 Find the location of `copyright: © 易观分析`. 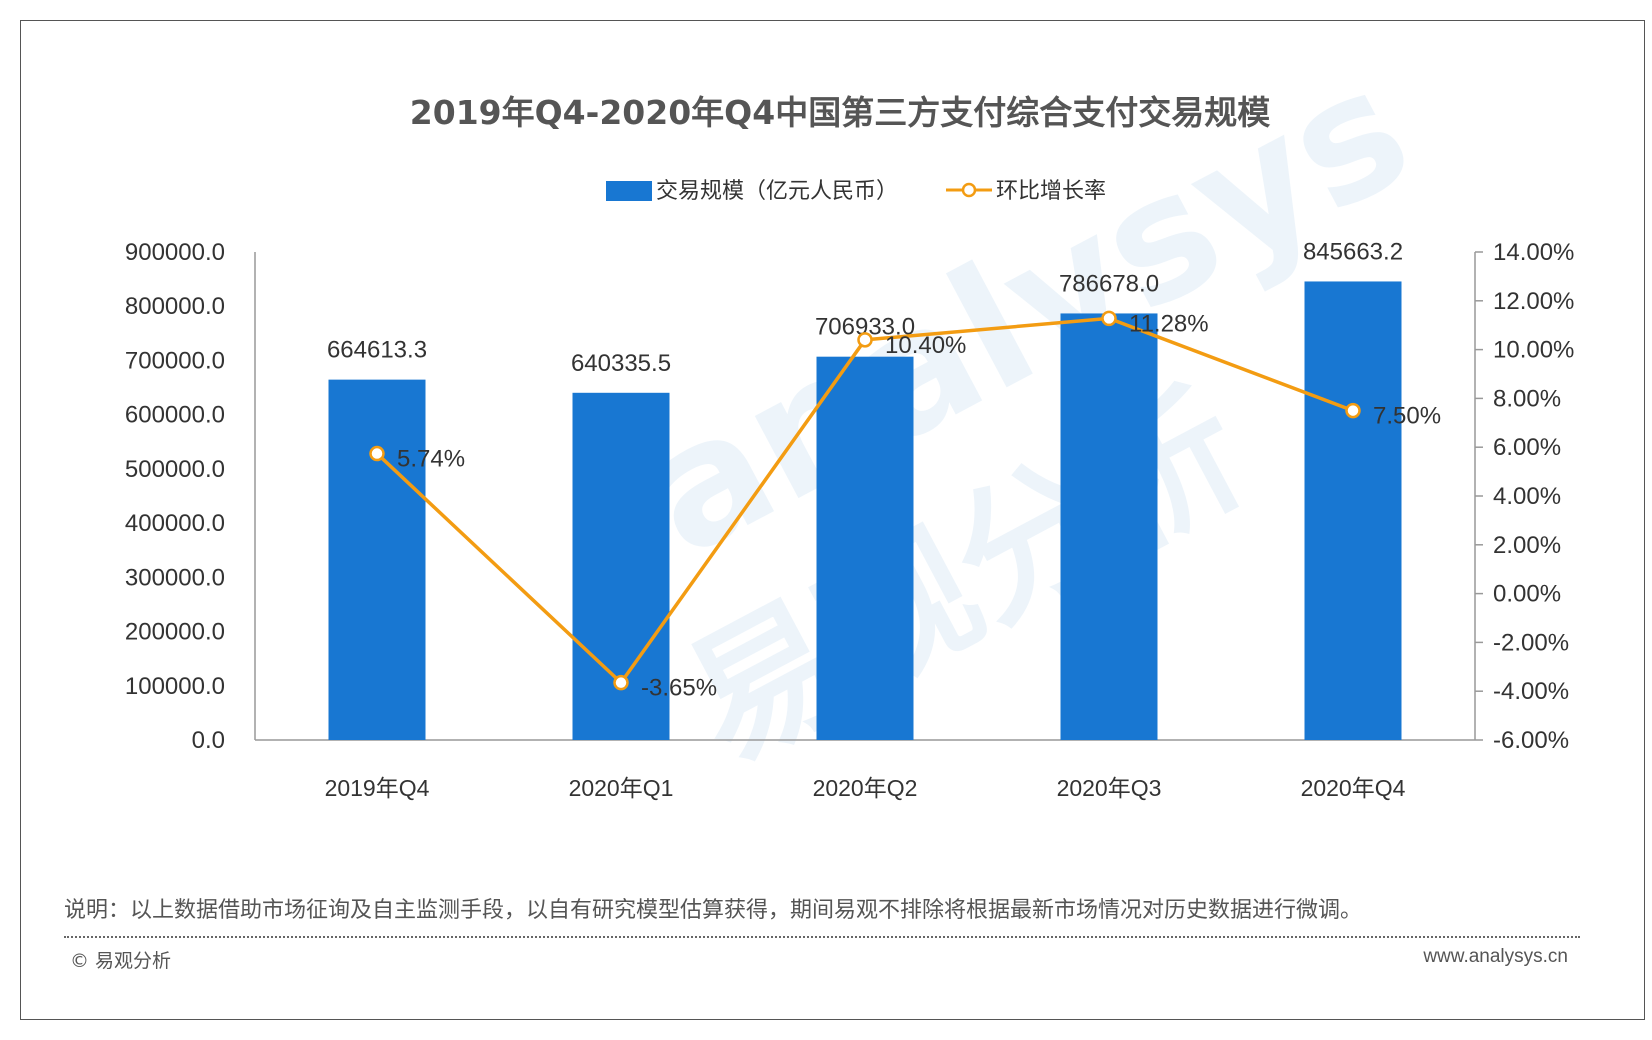

copyright: © 易观分析 is located at coordinates (121, 961).